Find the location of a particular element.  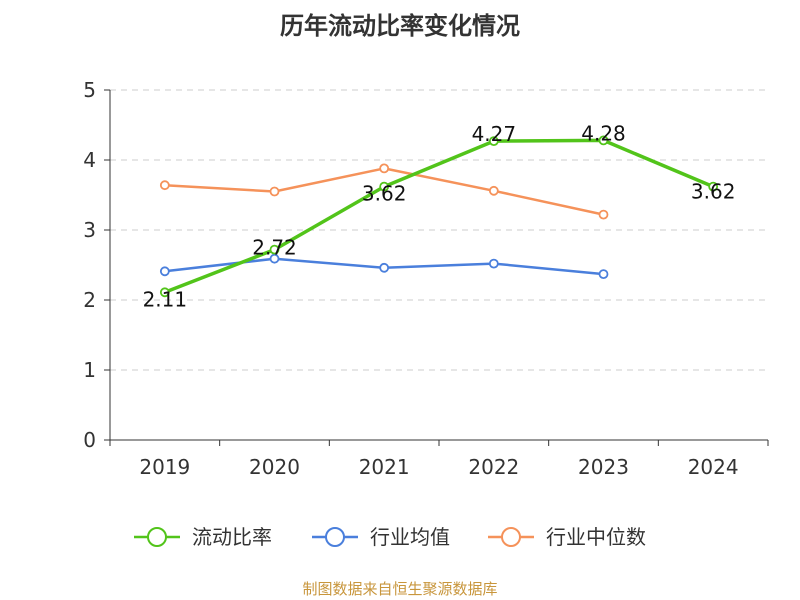

data-label: 2.72 is located at coordinates (274, 248).